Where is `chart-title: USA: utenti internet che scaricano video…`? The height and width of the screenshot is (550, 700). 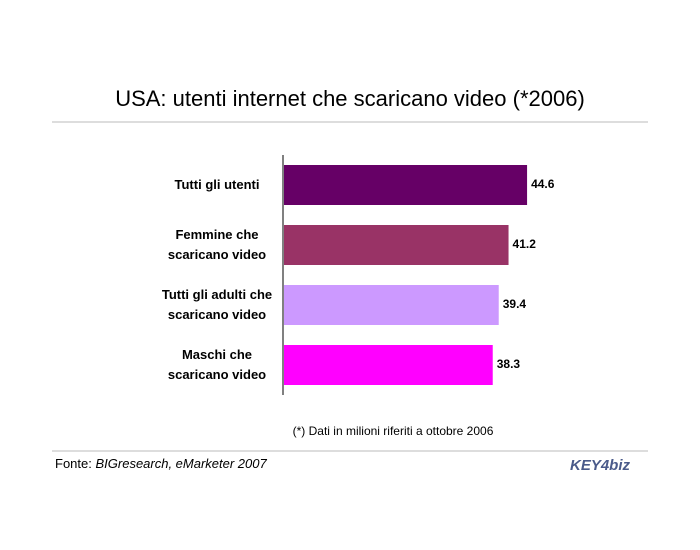 chart-title: USA: utenti internet che scaricano video… is located at coordinates (350, 98).